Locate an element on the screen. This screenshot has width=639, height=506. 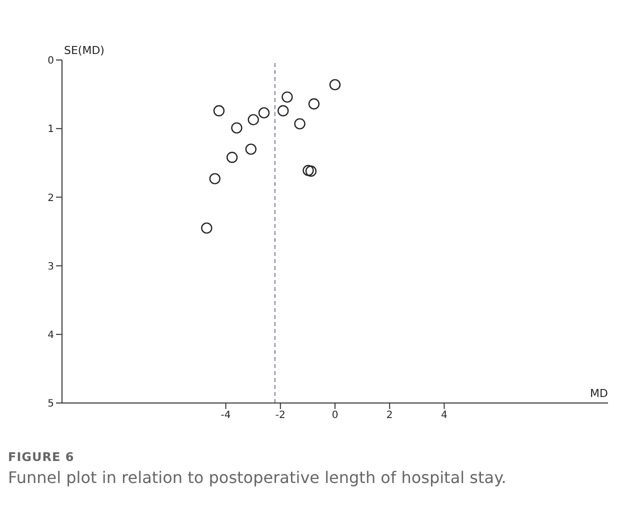
y-tick-label: 4 is located at coordinates (51, 335).